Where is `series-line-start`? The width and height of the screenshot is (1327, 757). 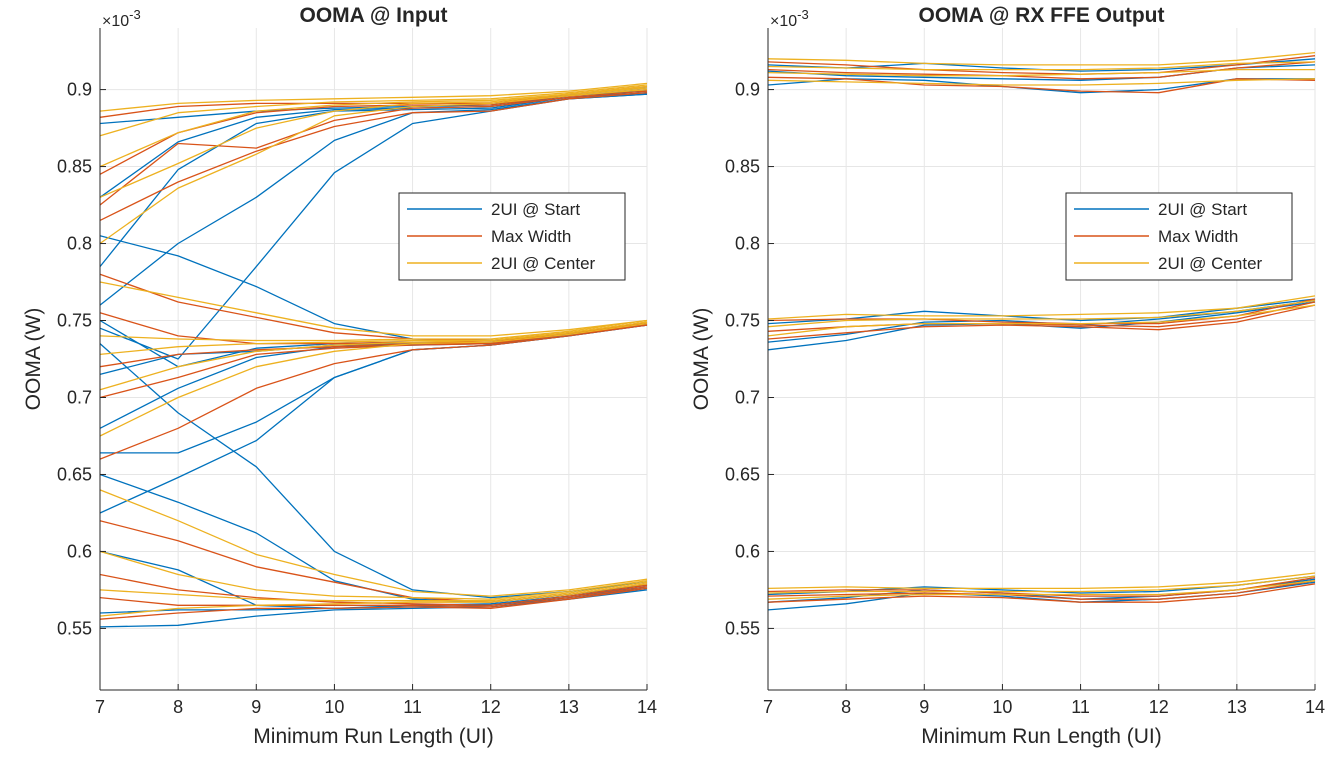
series-line-start is located at coordinates (1041, 311).